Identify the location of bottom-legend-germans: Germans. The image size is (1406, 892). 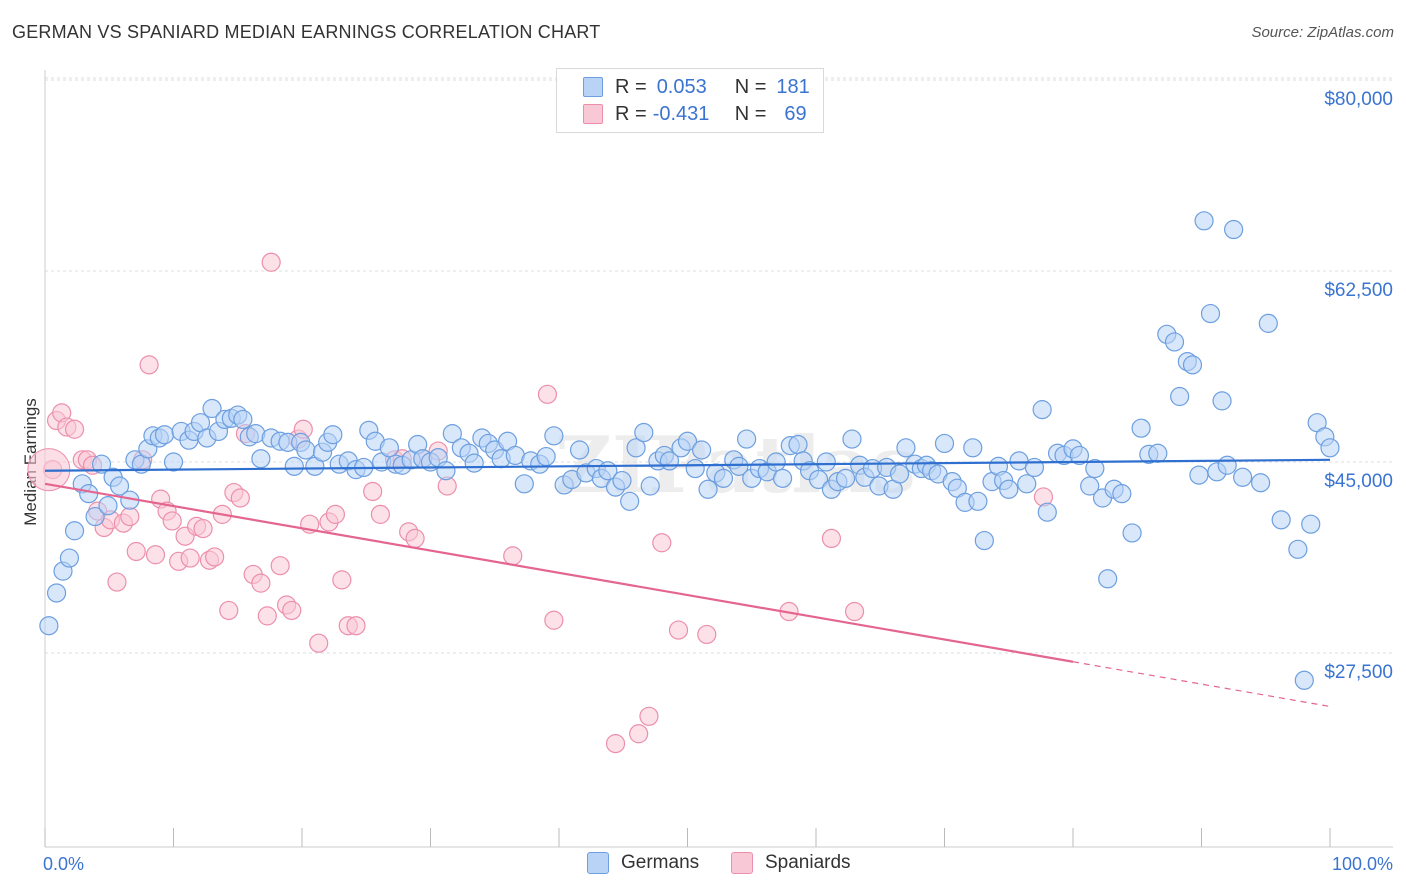
(643, 863).